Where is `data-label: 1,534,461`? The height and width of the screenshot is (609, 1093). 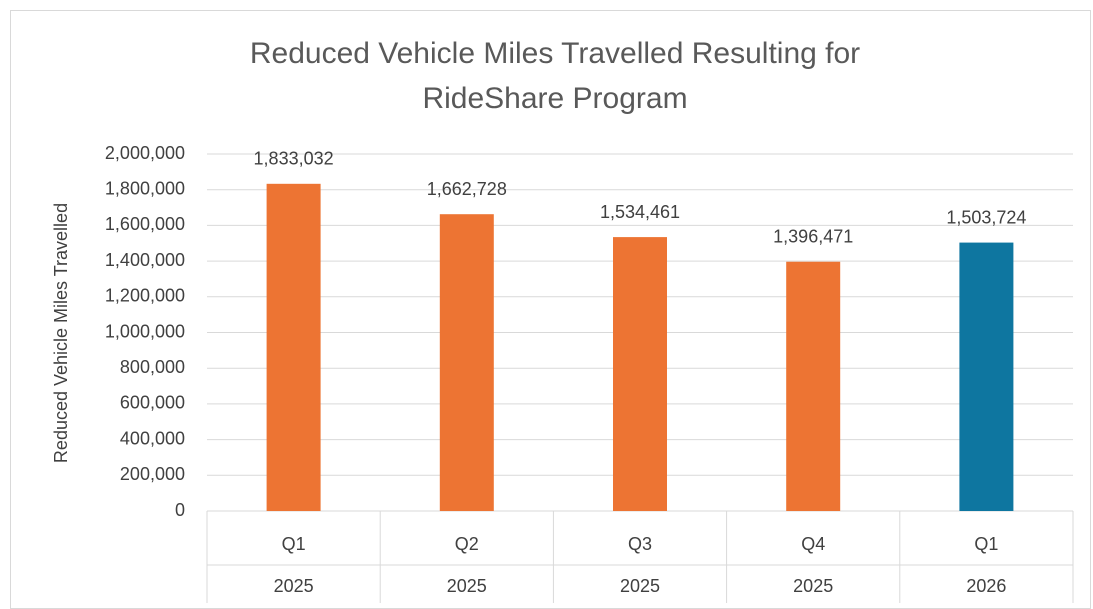
data-label: 1,534,461 is located at coordinates (640, 212).